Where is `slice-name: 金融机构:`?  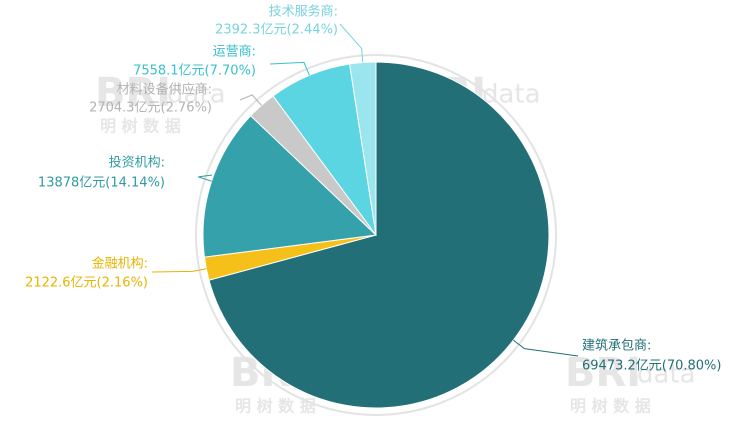 slice-name: 金融机构: is located at coordinates (120, 264).